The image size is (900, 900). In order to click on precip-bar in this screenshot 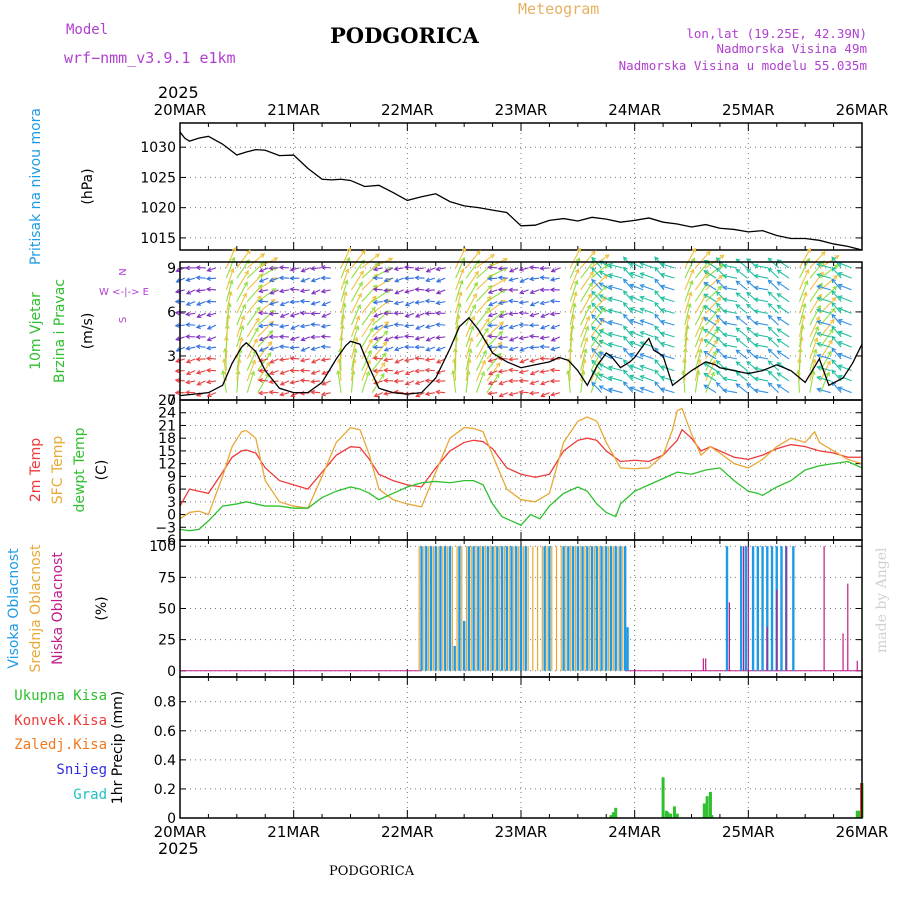, I will do `click(859, 814)`.